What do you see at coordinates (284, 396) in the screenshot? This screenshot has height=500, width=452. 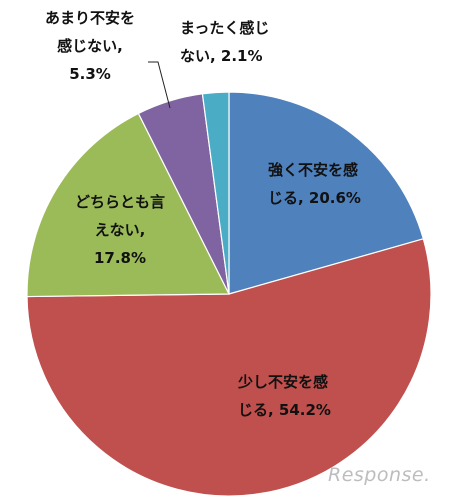 I see `slice-label-slightly-anxious: 少し不安を感 じる, 54.2%` at bounding box center [284, 396].